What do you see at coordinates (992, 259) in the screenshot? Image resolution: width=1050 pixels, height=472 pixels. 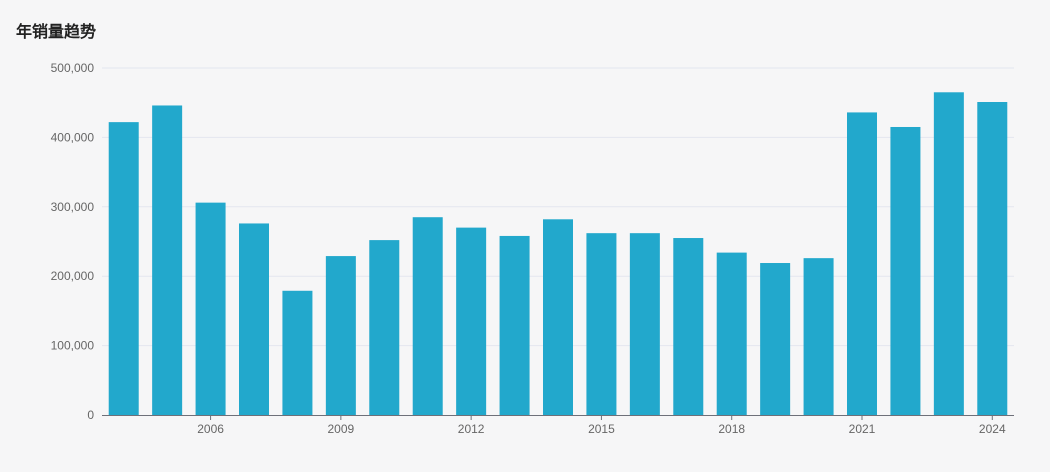 I see `bar-2024` at bounding box center [992, 259].